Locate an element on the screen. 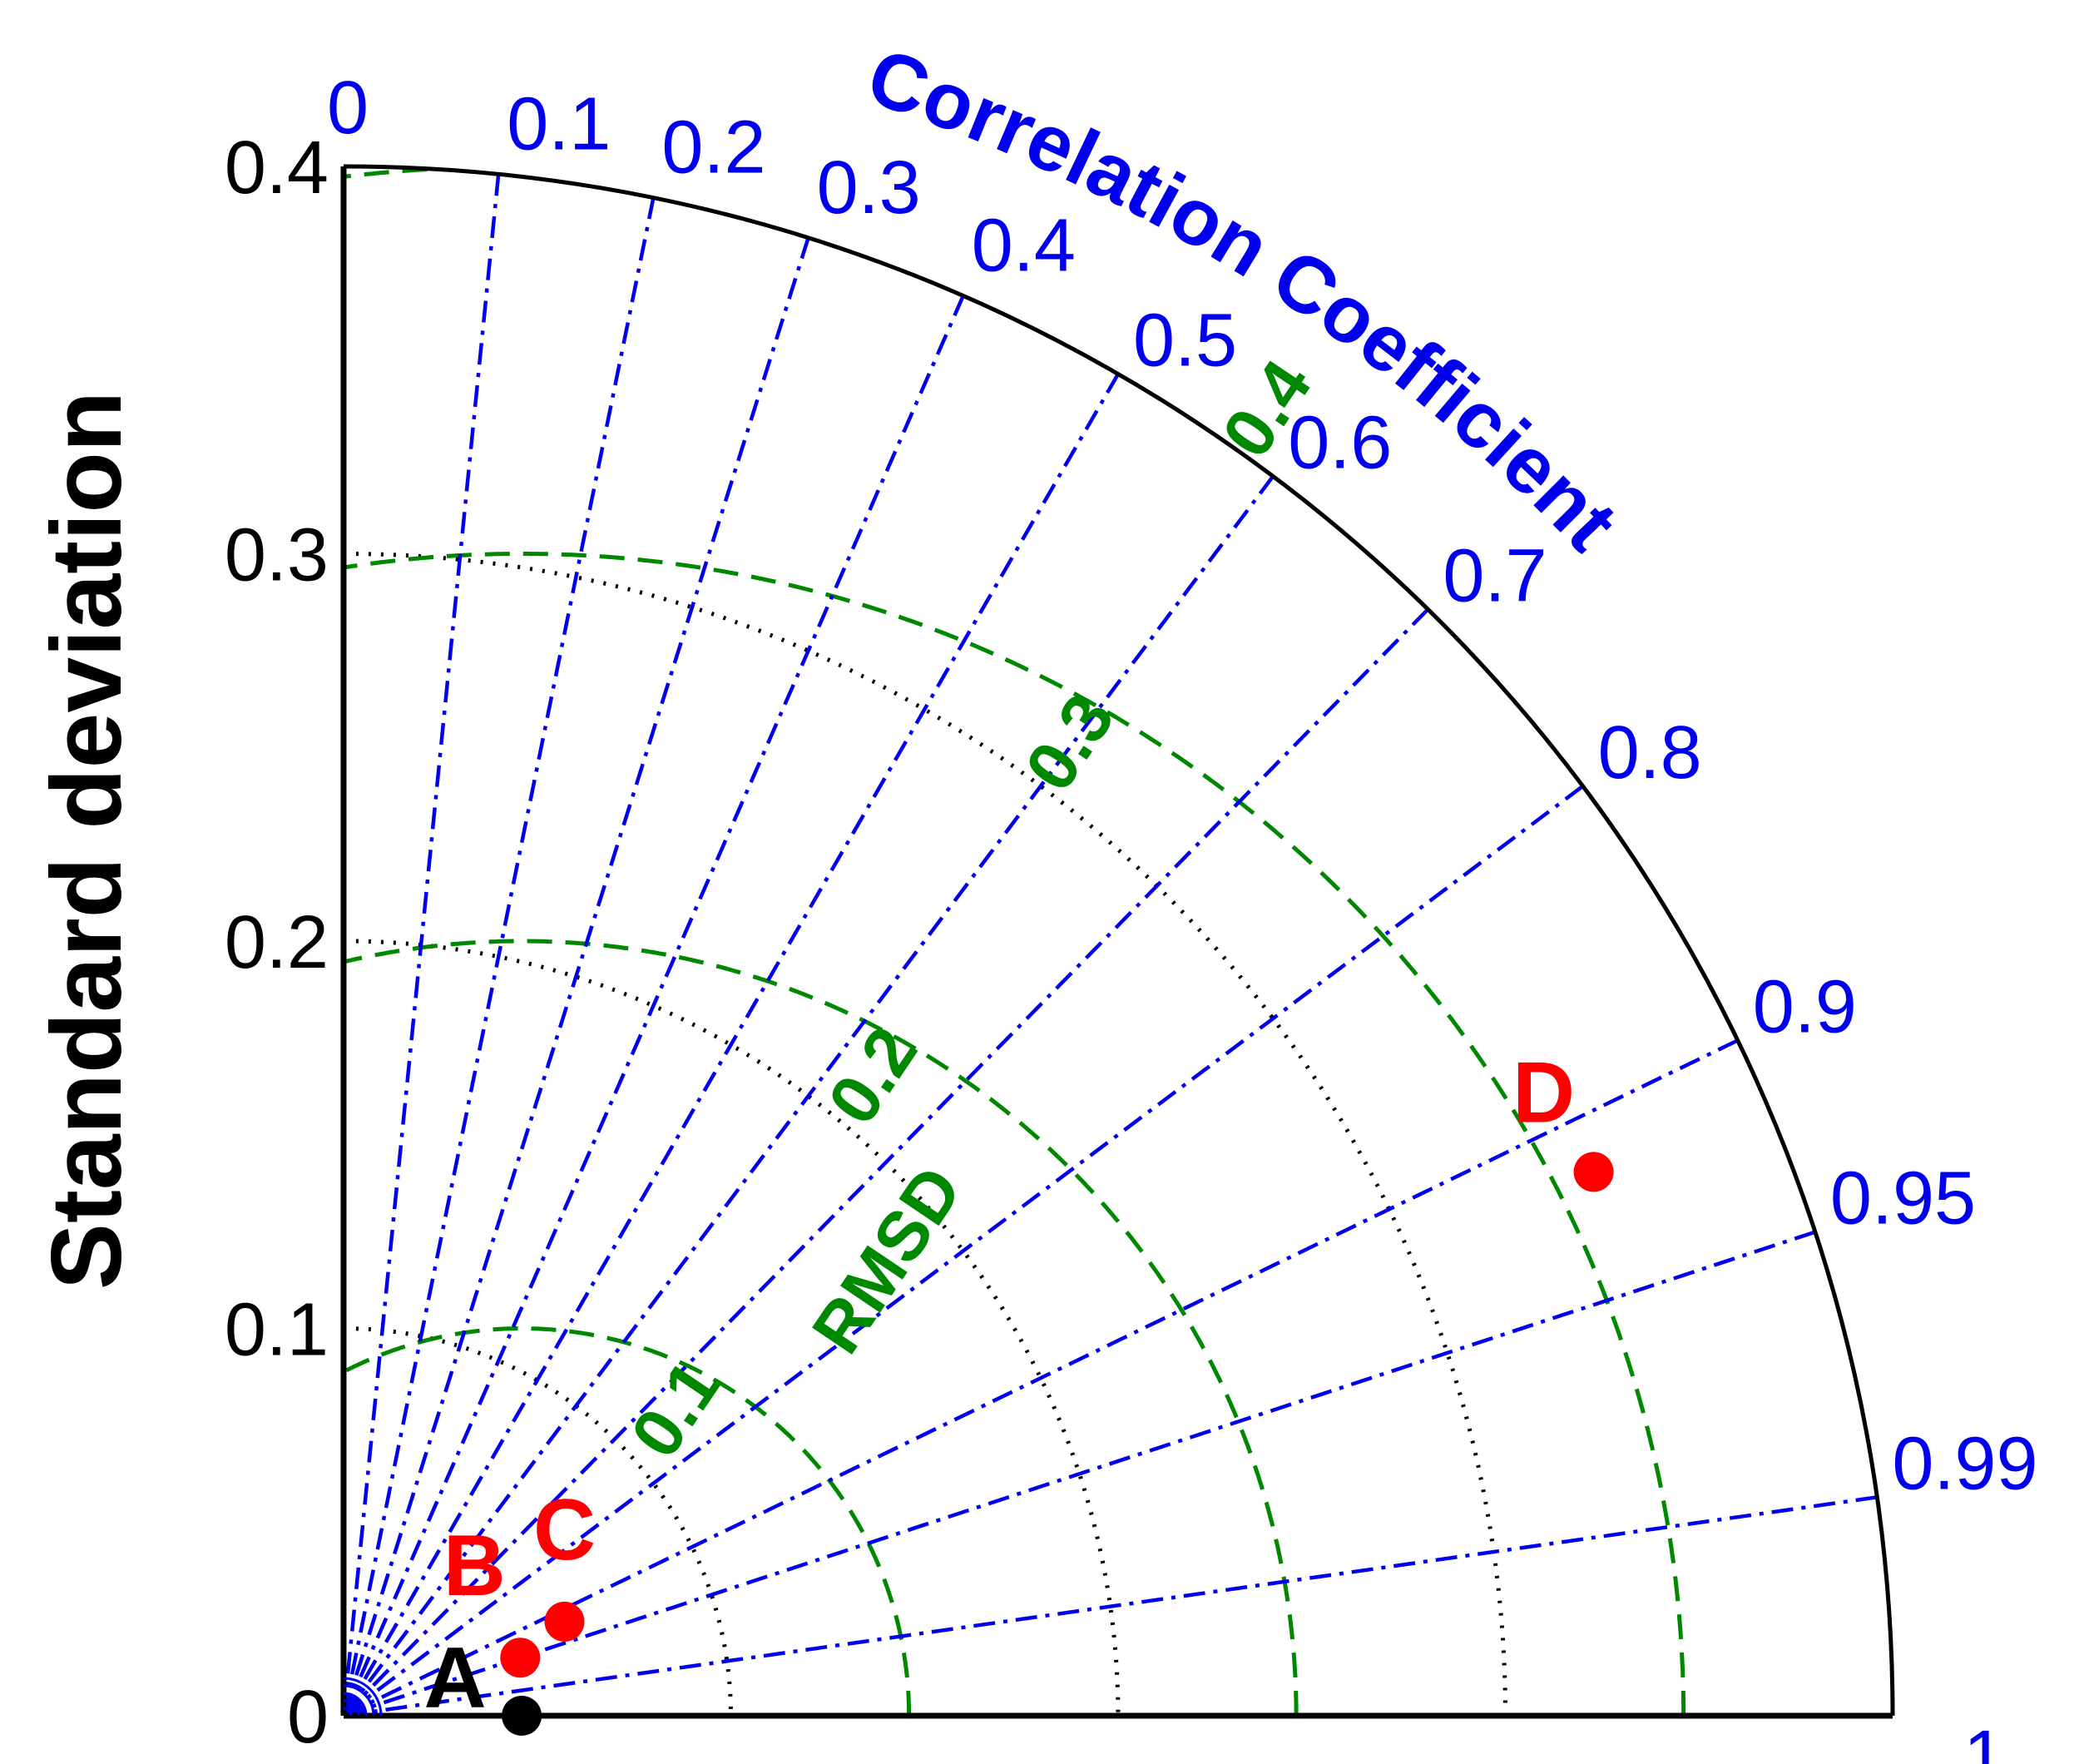  correlation-line-0.2 is located at coordinates (498, 957).